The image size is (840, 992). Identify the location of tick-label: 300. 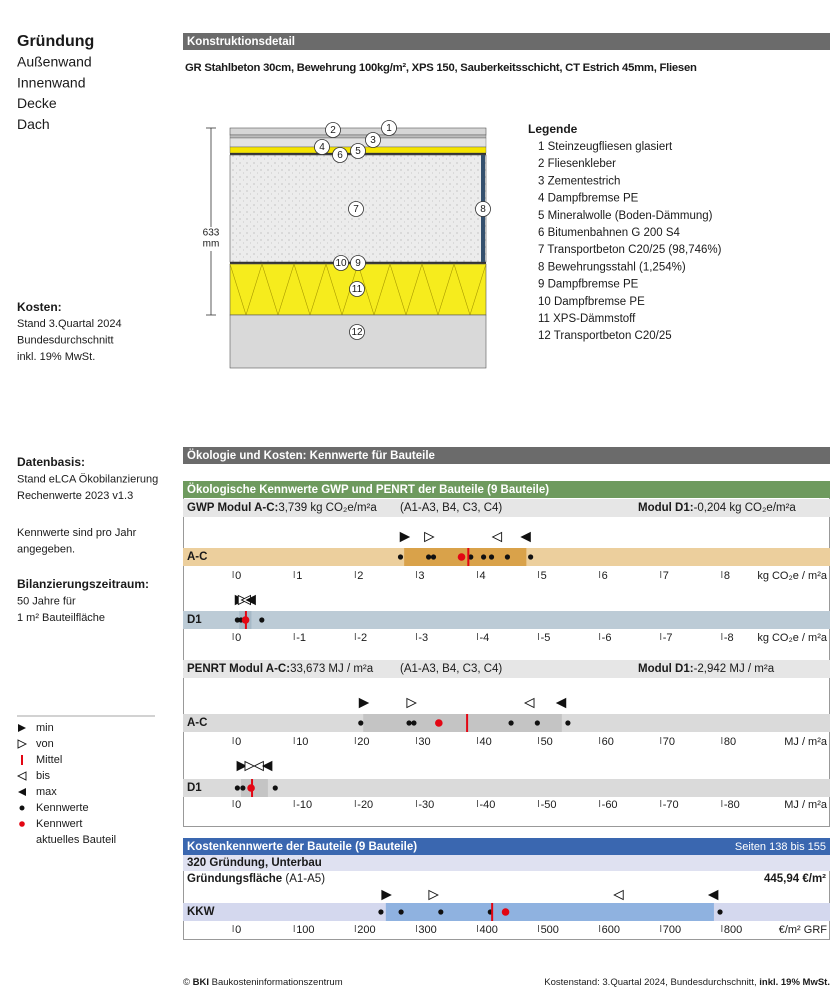
(427, 930).